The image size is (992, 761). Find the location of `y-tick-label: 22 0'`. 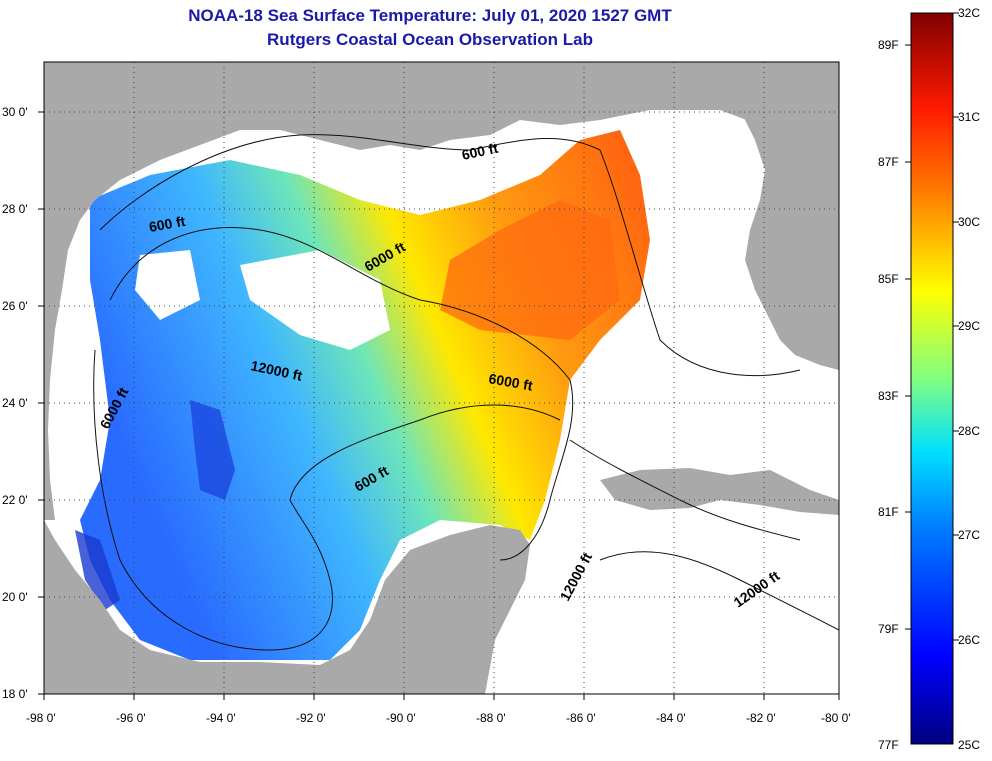

y-tick-label: 22 0' is located at coordinates (15, 500).